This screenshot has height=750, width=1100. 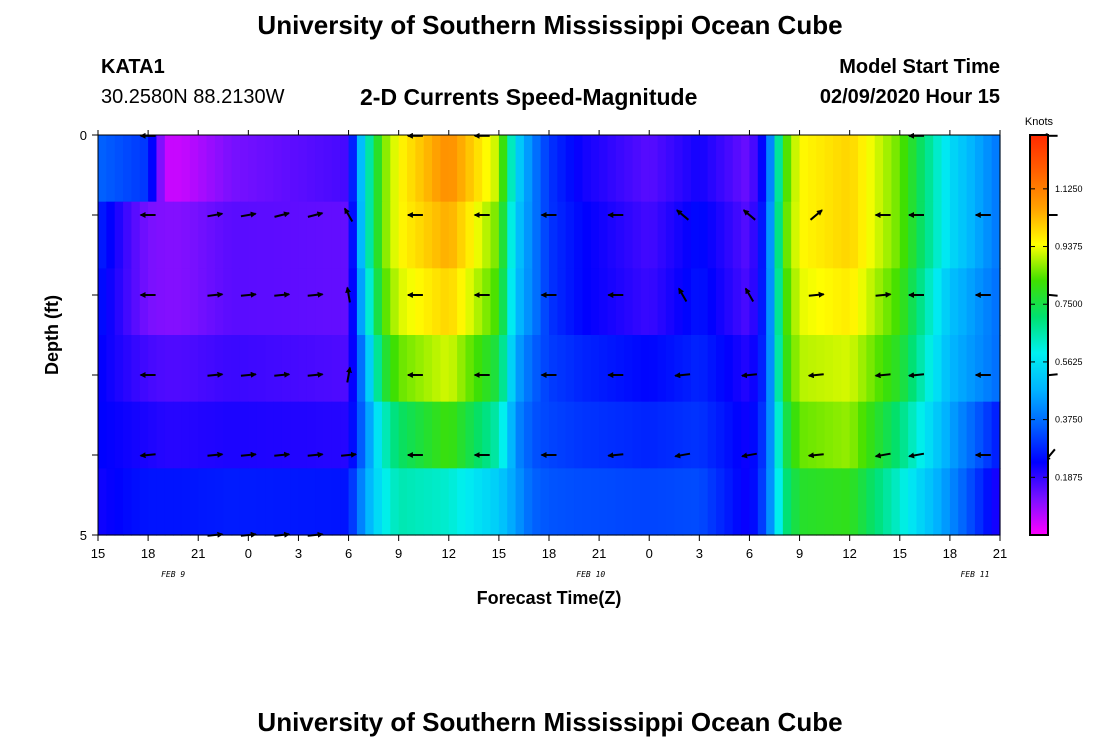 I want to click on colorbar-label: 1.1250, so click(x=1069, y=189).